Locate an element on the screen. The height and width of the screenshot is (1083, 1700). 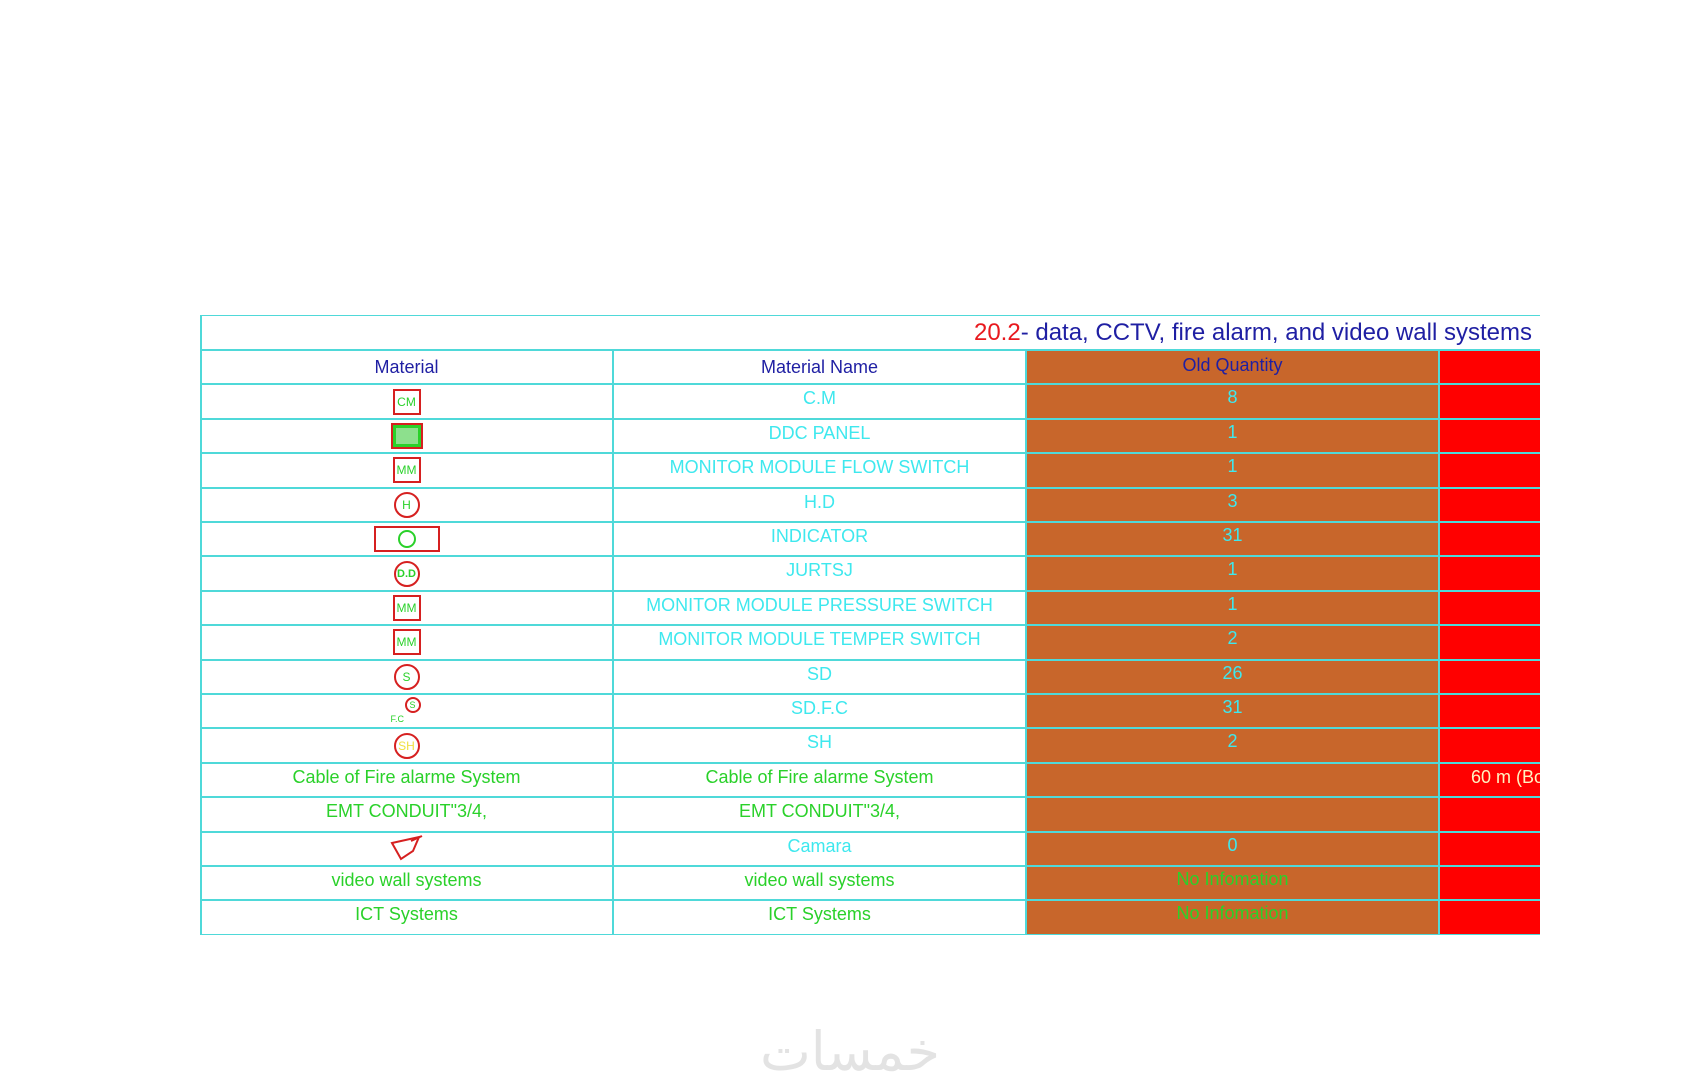
old-quantity-value: 3 is located at coordinates (1232, 500).